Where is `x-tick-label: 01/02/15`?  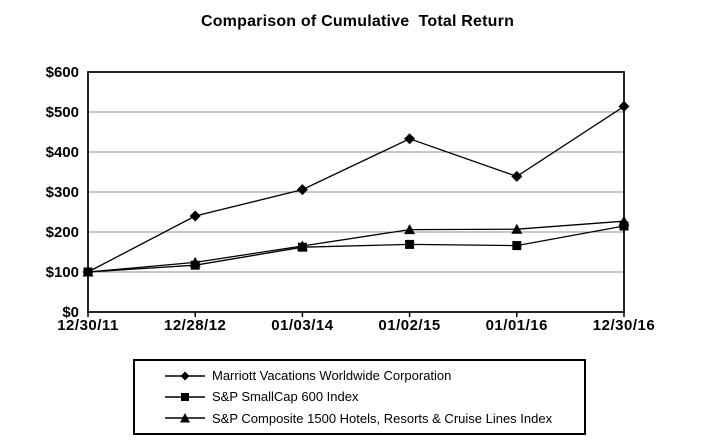 x-tick-label: 01/02/15 is located at coordinates (409, 325).